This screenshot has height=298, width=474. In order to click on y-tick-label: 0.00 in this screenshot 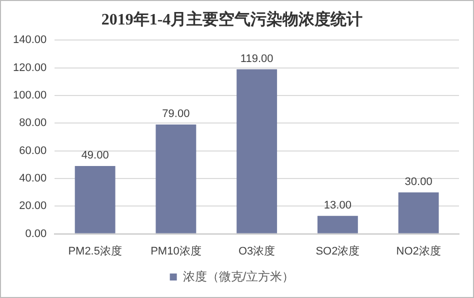, I will do `click(36, 234)`.